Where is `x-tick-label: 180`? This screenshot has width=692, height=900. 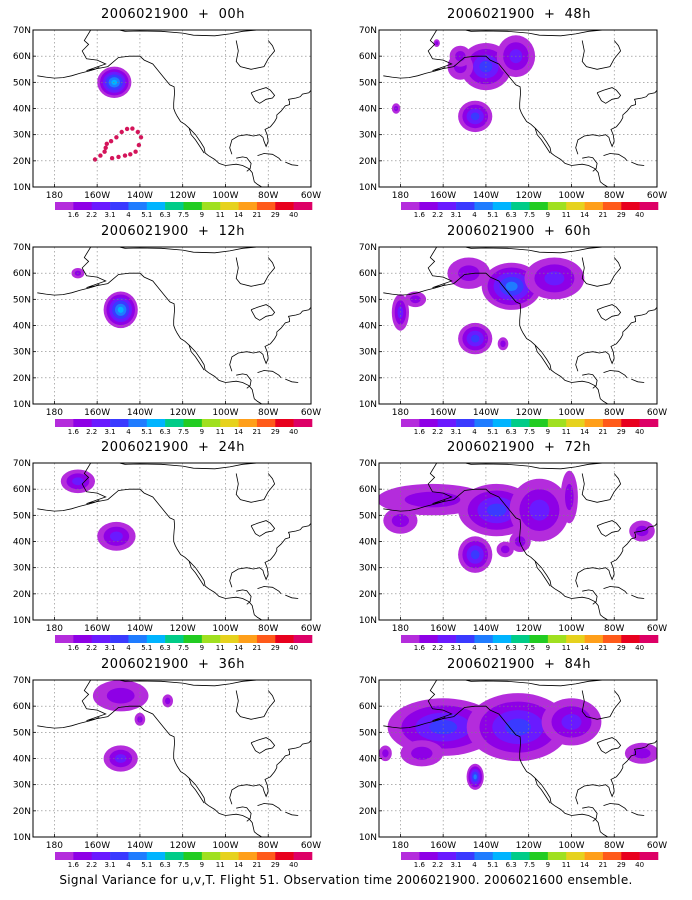 x-tick-label: 180 is located at coordinates (54, 846).